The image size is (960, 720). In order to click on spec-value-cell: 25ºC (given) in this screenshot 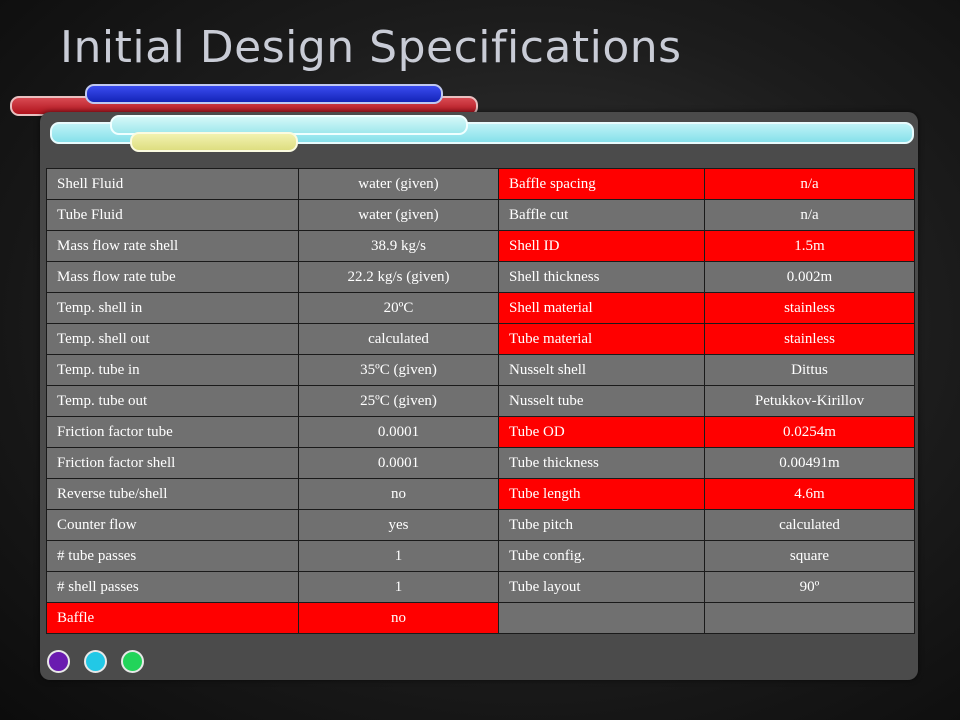, I will do `click(398, 401)`.